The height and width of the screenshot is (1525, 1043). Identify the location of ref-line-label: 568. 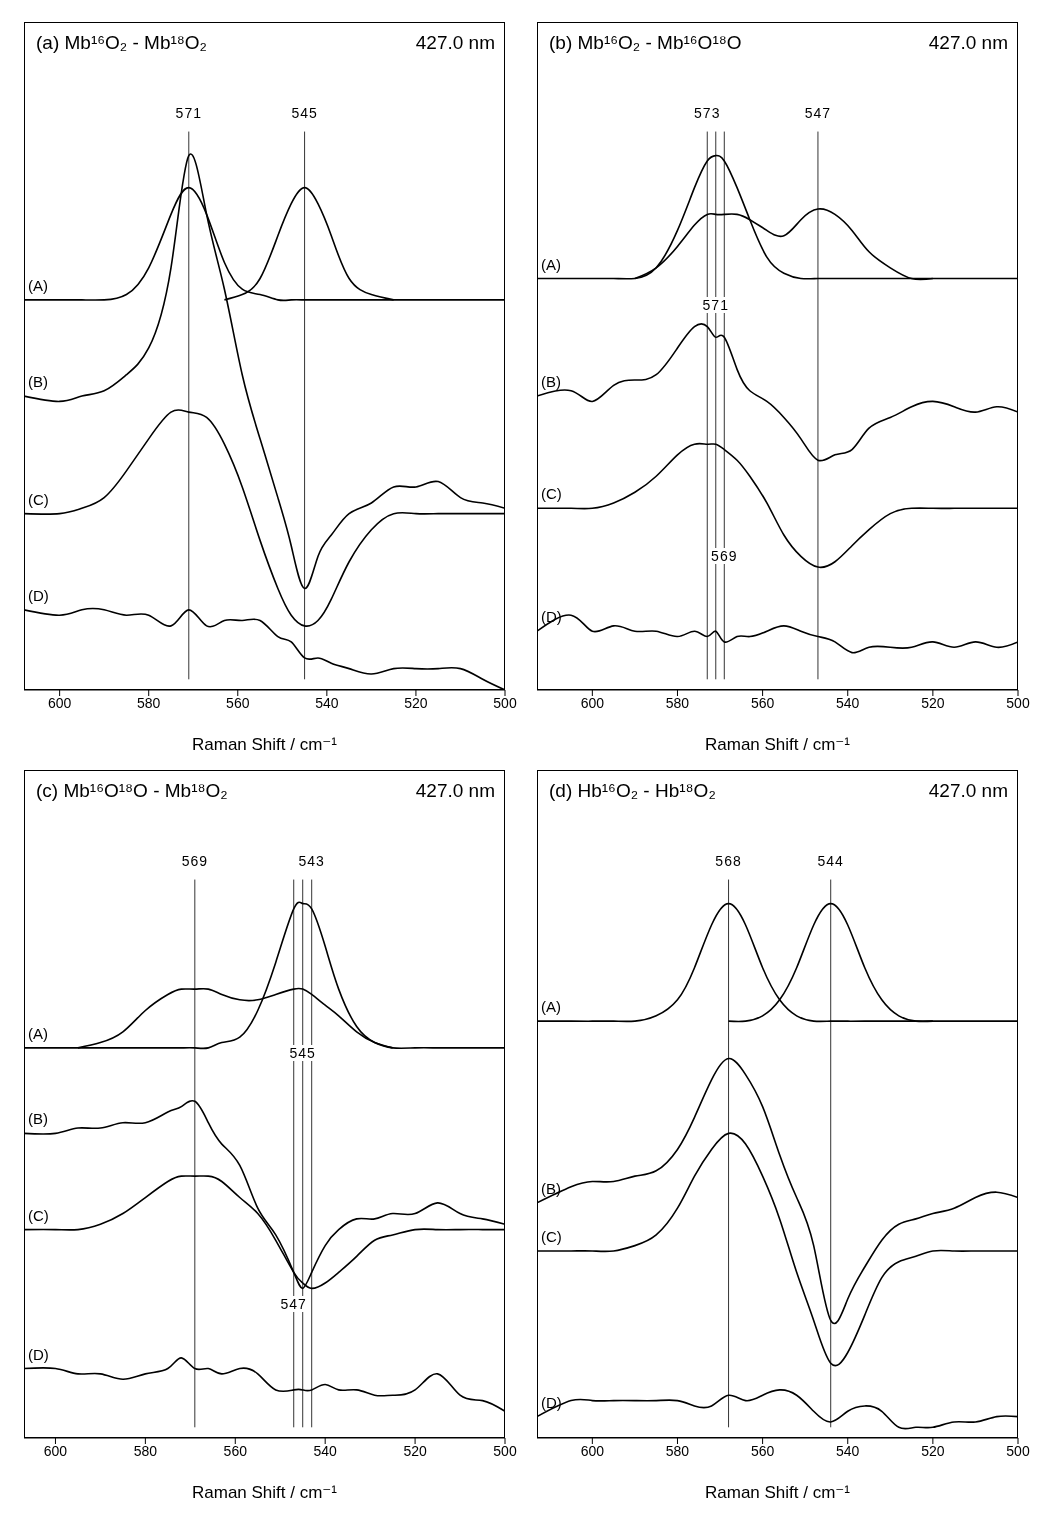
(728, 860).